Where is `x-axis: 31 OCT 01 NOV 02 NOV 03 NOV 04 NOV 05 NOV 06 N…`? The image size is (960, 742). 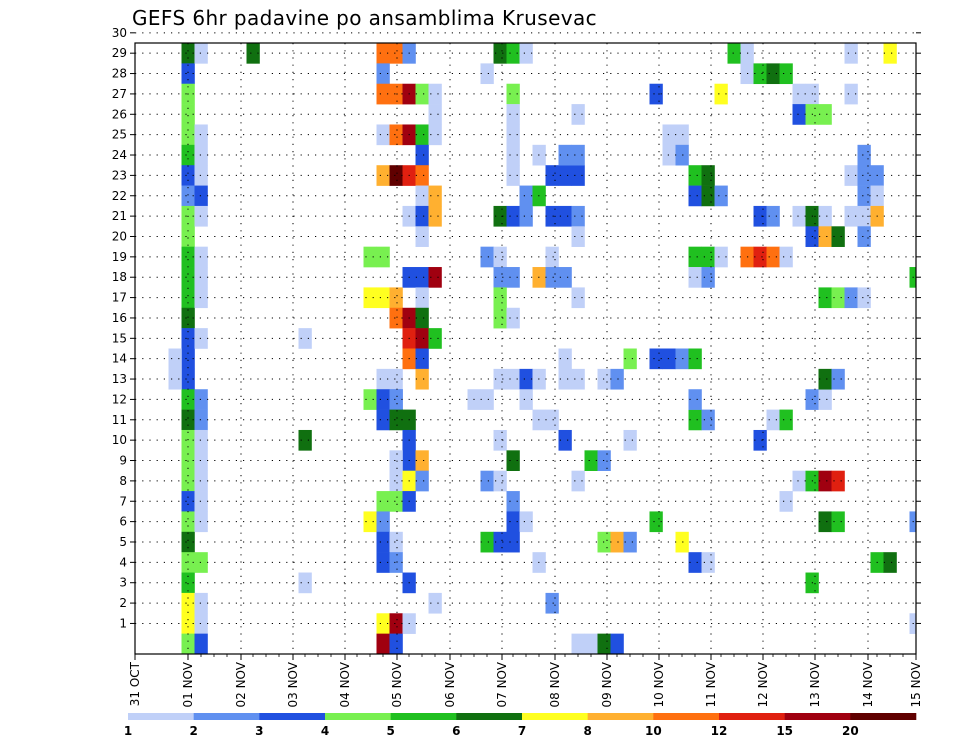
x-axis: 31 OCT 01 NOV 02 NOV 03 NOV 04 NOV 05 NOV 06 N… is located at coordinates (525, 681).